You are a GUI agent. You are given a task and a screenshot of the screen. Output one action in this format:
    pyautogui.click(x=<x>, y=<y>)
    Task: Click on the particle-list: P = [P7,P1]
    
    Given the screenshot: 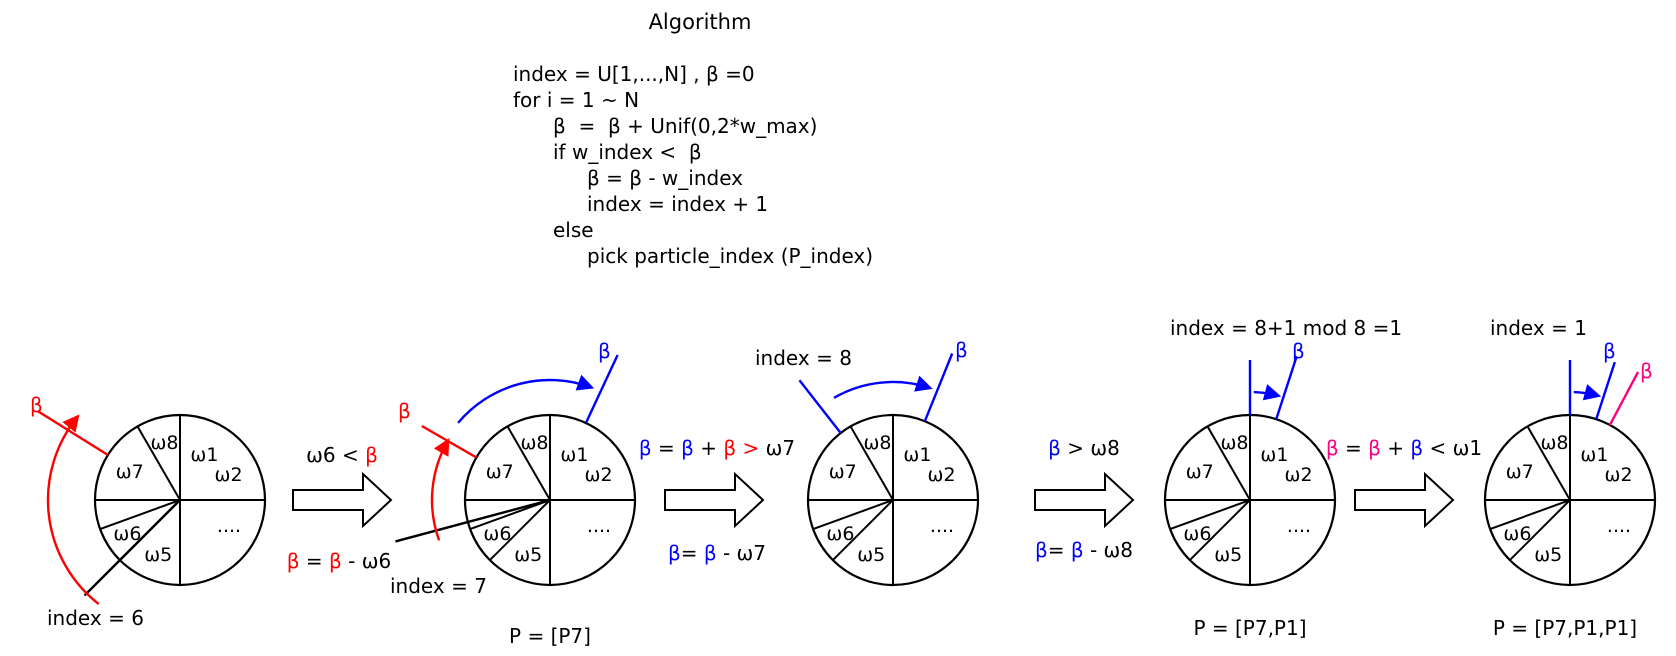 What is the action you would take?
    pyautogui.click(x=1249, y=628)
    